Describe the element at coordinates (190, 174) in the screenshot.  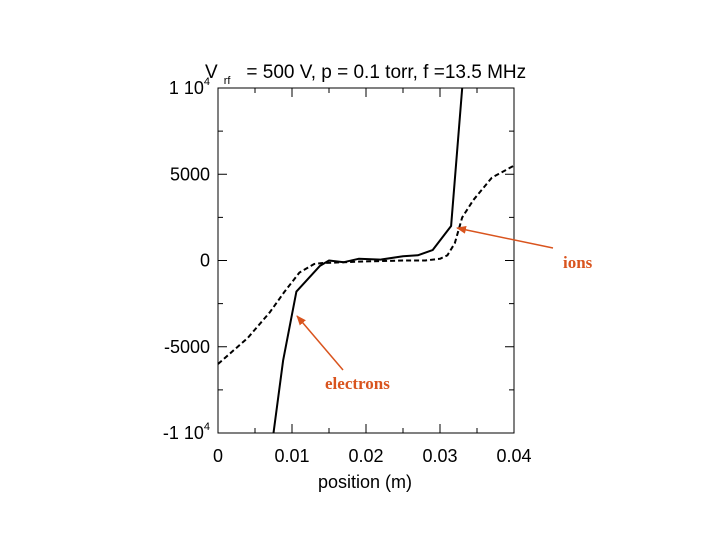
I see `y-tick-label: 5000` at that location.